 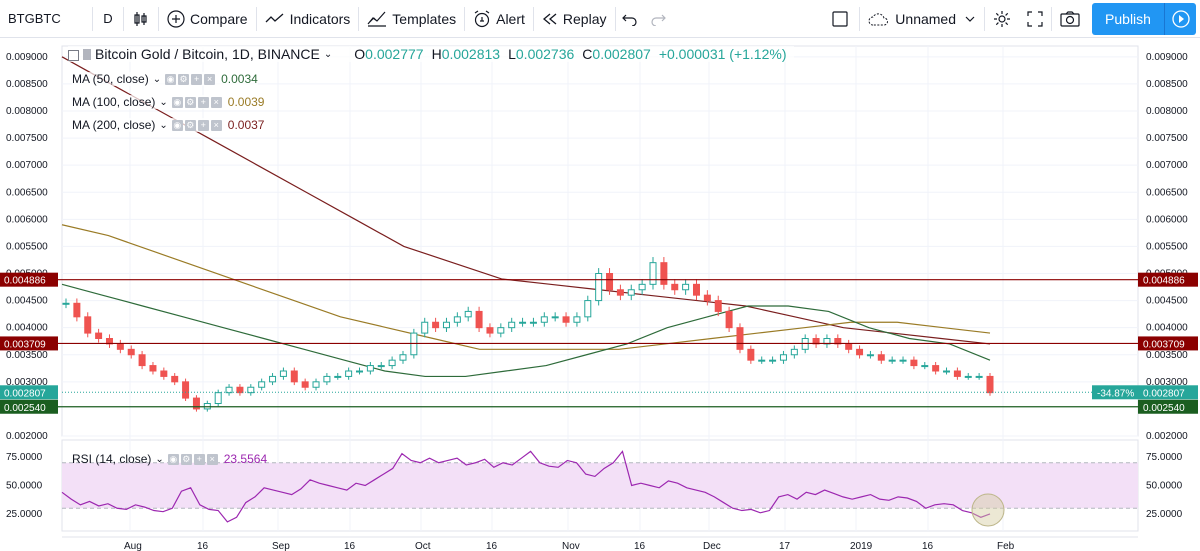 I want to click on ma50-legend: MA (50, close) ⌄ ◉ ⚙ + × 0.0034, so click(x=165, y=79).